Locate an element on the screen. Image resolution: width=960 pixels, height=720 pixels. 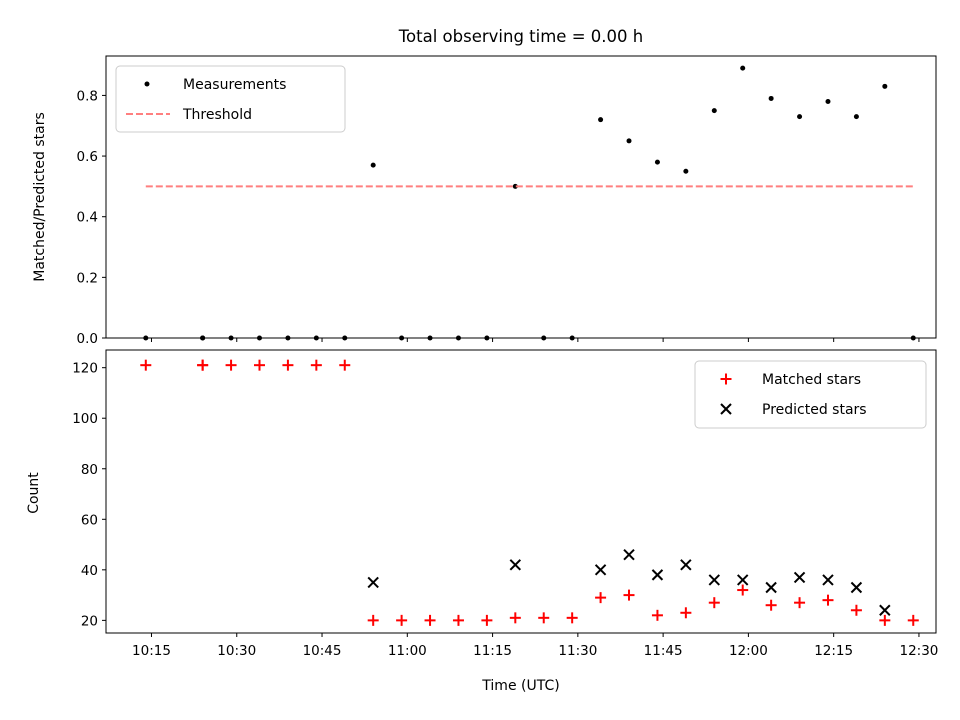
legend-marker-matched is located at coordinates (726, 379).